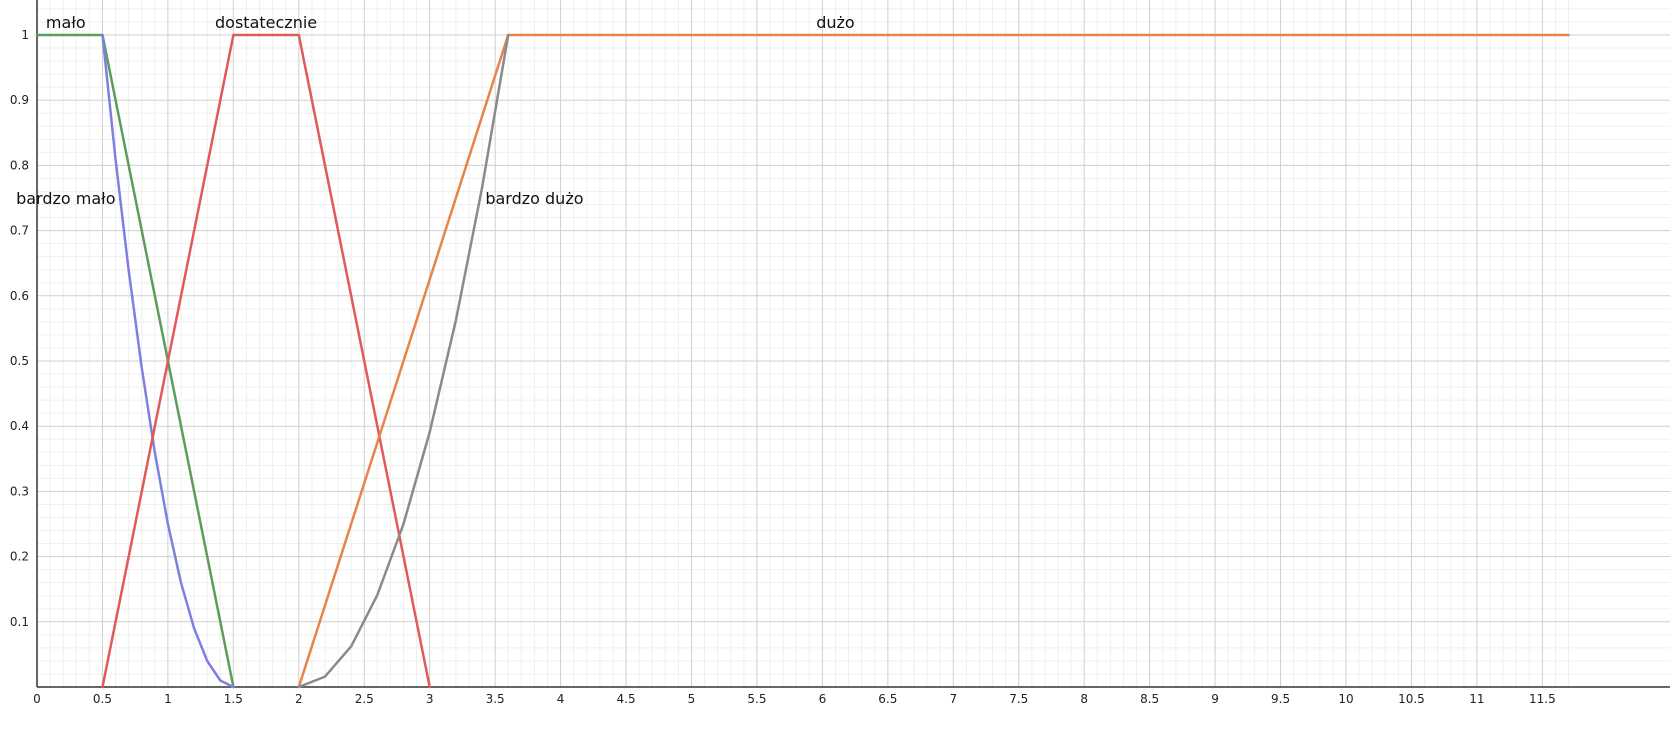 The image size is (1670, 751). What do you see at coordinates (168, 699) in the screenshot?
I see `x-tick-label: 1` at bounding box center [168, 699].